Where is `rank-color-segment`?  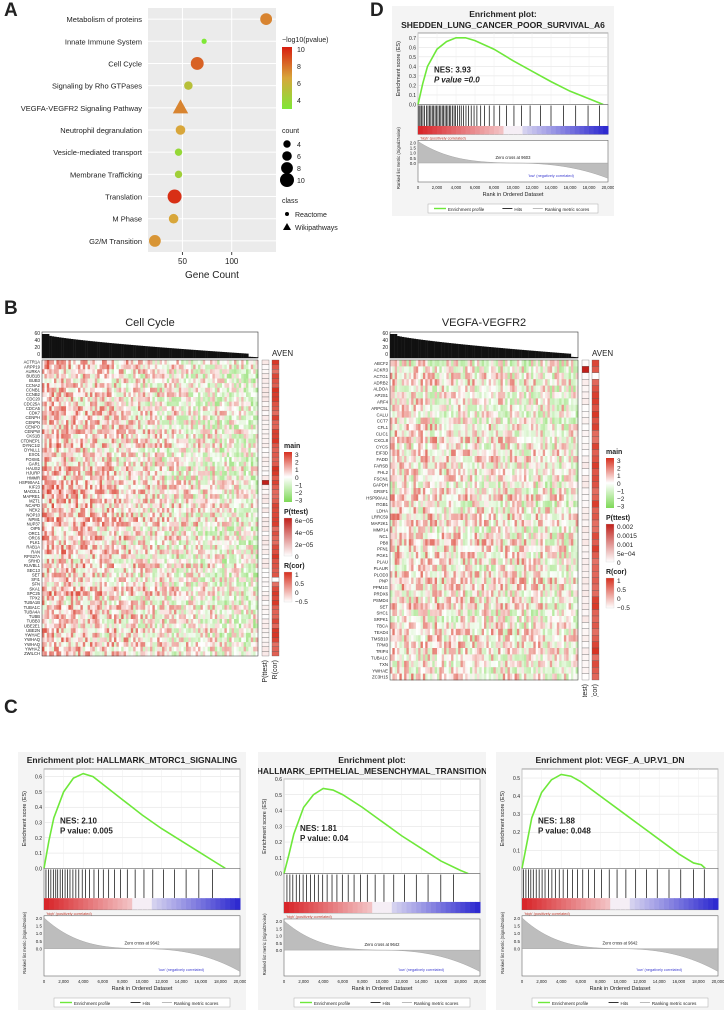 rank-color-segment is located at coordinates (544, 130).